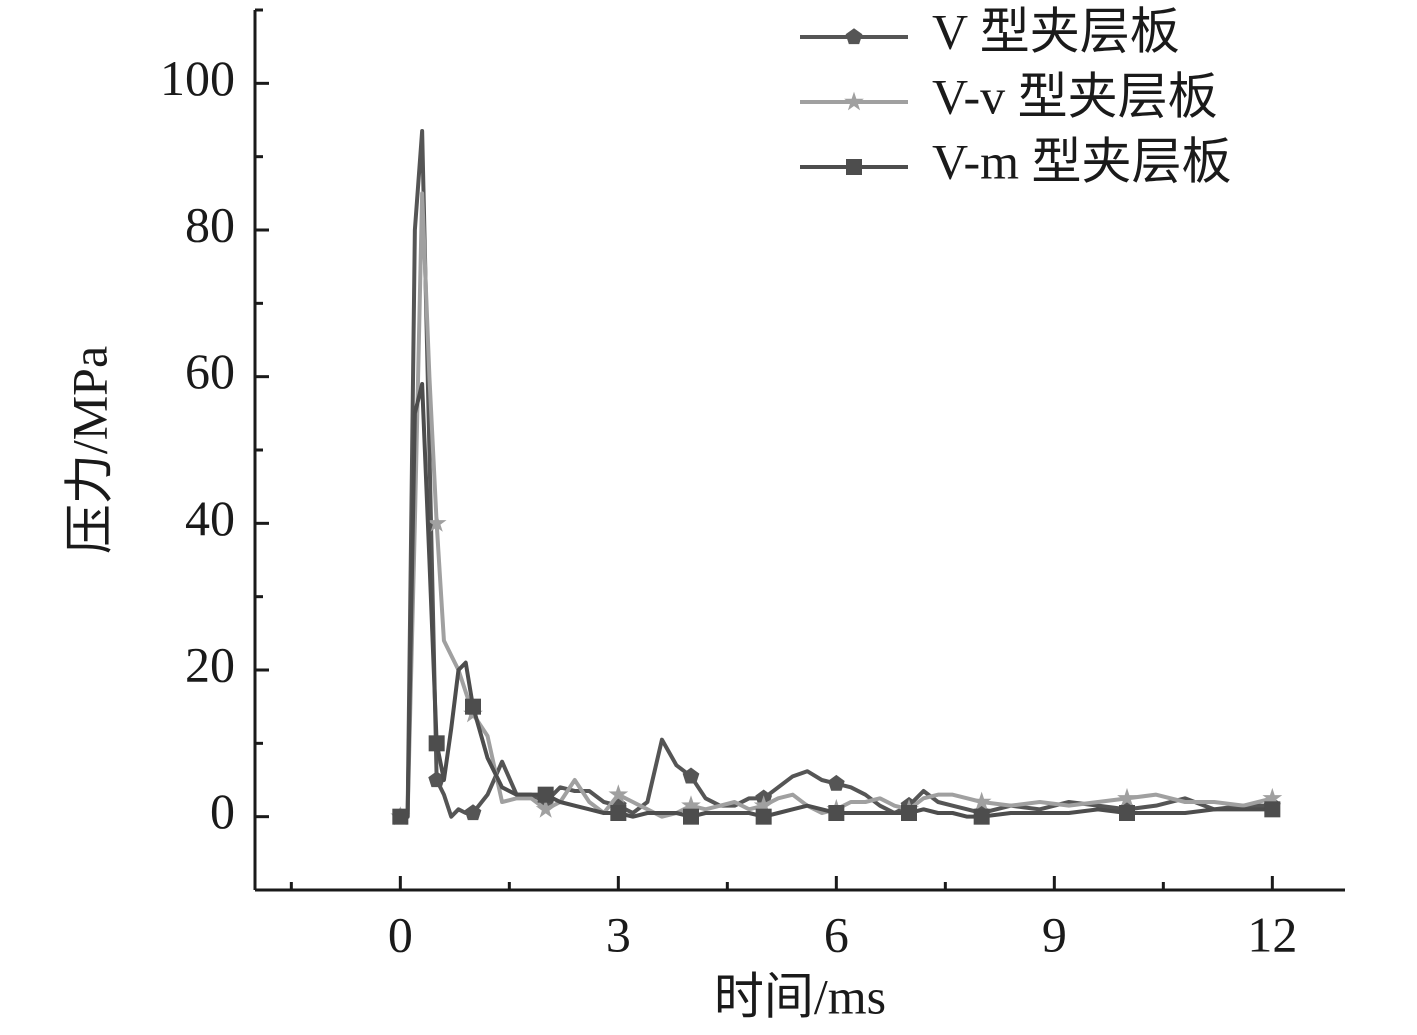 This screenshot has height=1035, width=1417. I want to click on y-tick-label: 100, so click(197, 78).